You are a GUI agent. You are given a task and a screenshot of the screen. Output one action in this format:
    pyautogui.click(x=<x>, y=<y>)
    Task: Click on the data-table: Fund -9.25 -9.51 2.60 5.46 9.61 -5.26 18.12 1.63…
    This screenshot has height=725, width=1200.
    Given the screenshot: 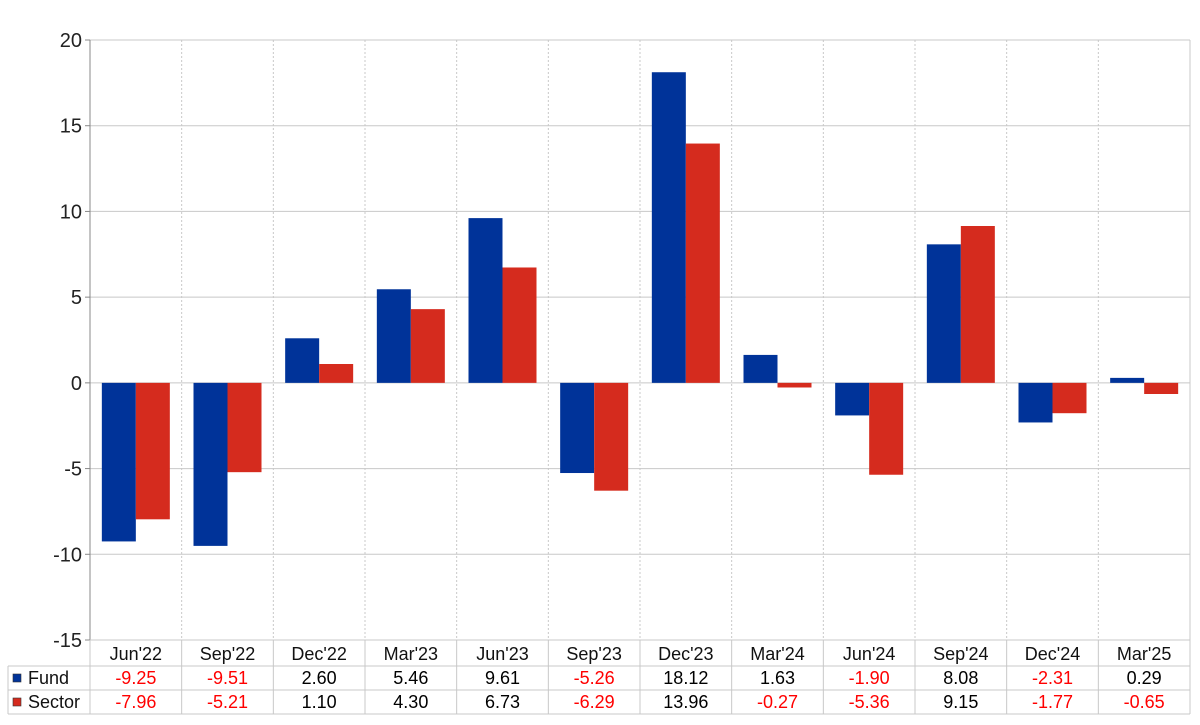 What is the action you would take?
    pyautogui.click(x=599, y=677)
    